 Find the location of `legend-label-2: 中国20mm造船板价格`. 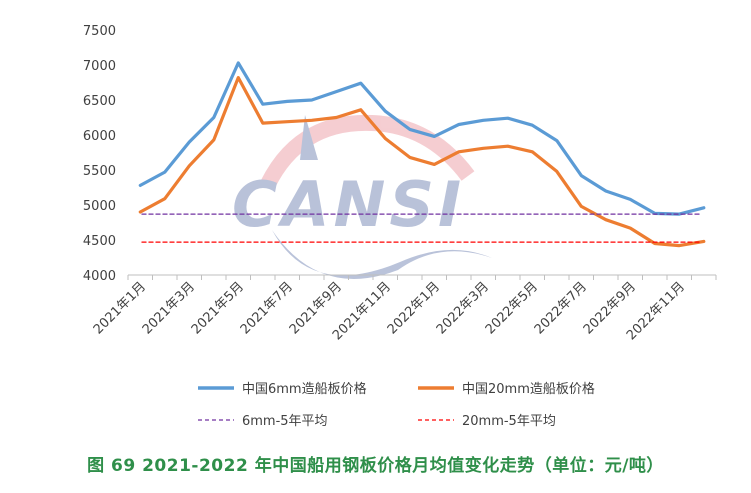

legend-label-2: 中国20mm造船板价格 is located at coordinates (528, 389).